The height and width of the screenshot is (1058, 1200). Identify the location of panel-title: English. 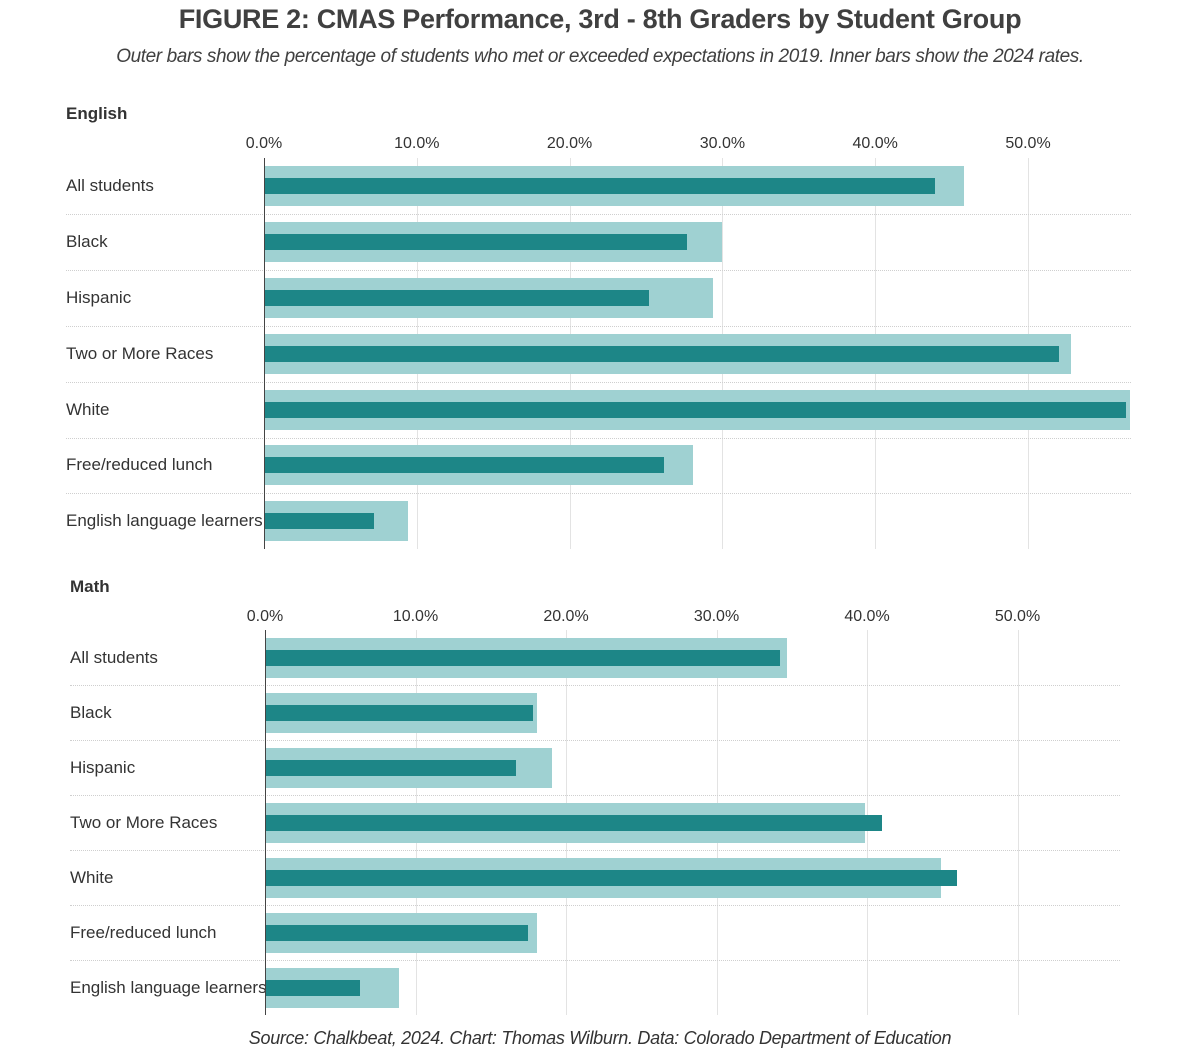
(97, 113).